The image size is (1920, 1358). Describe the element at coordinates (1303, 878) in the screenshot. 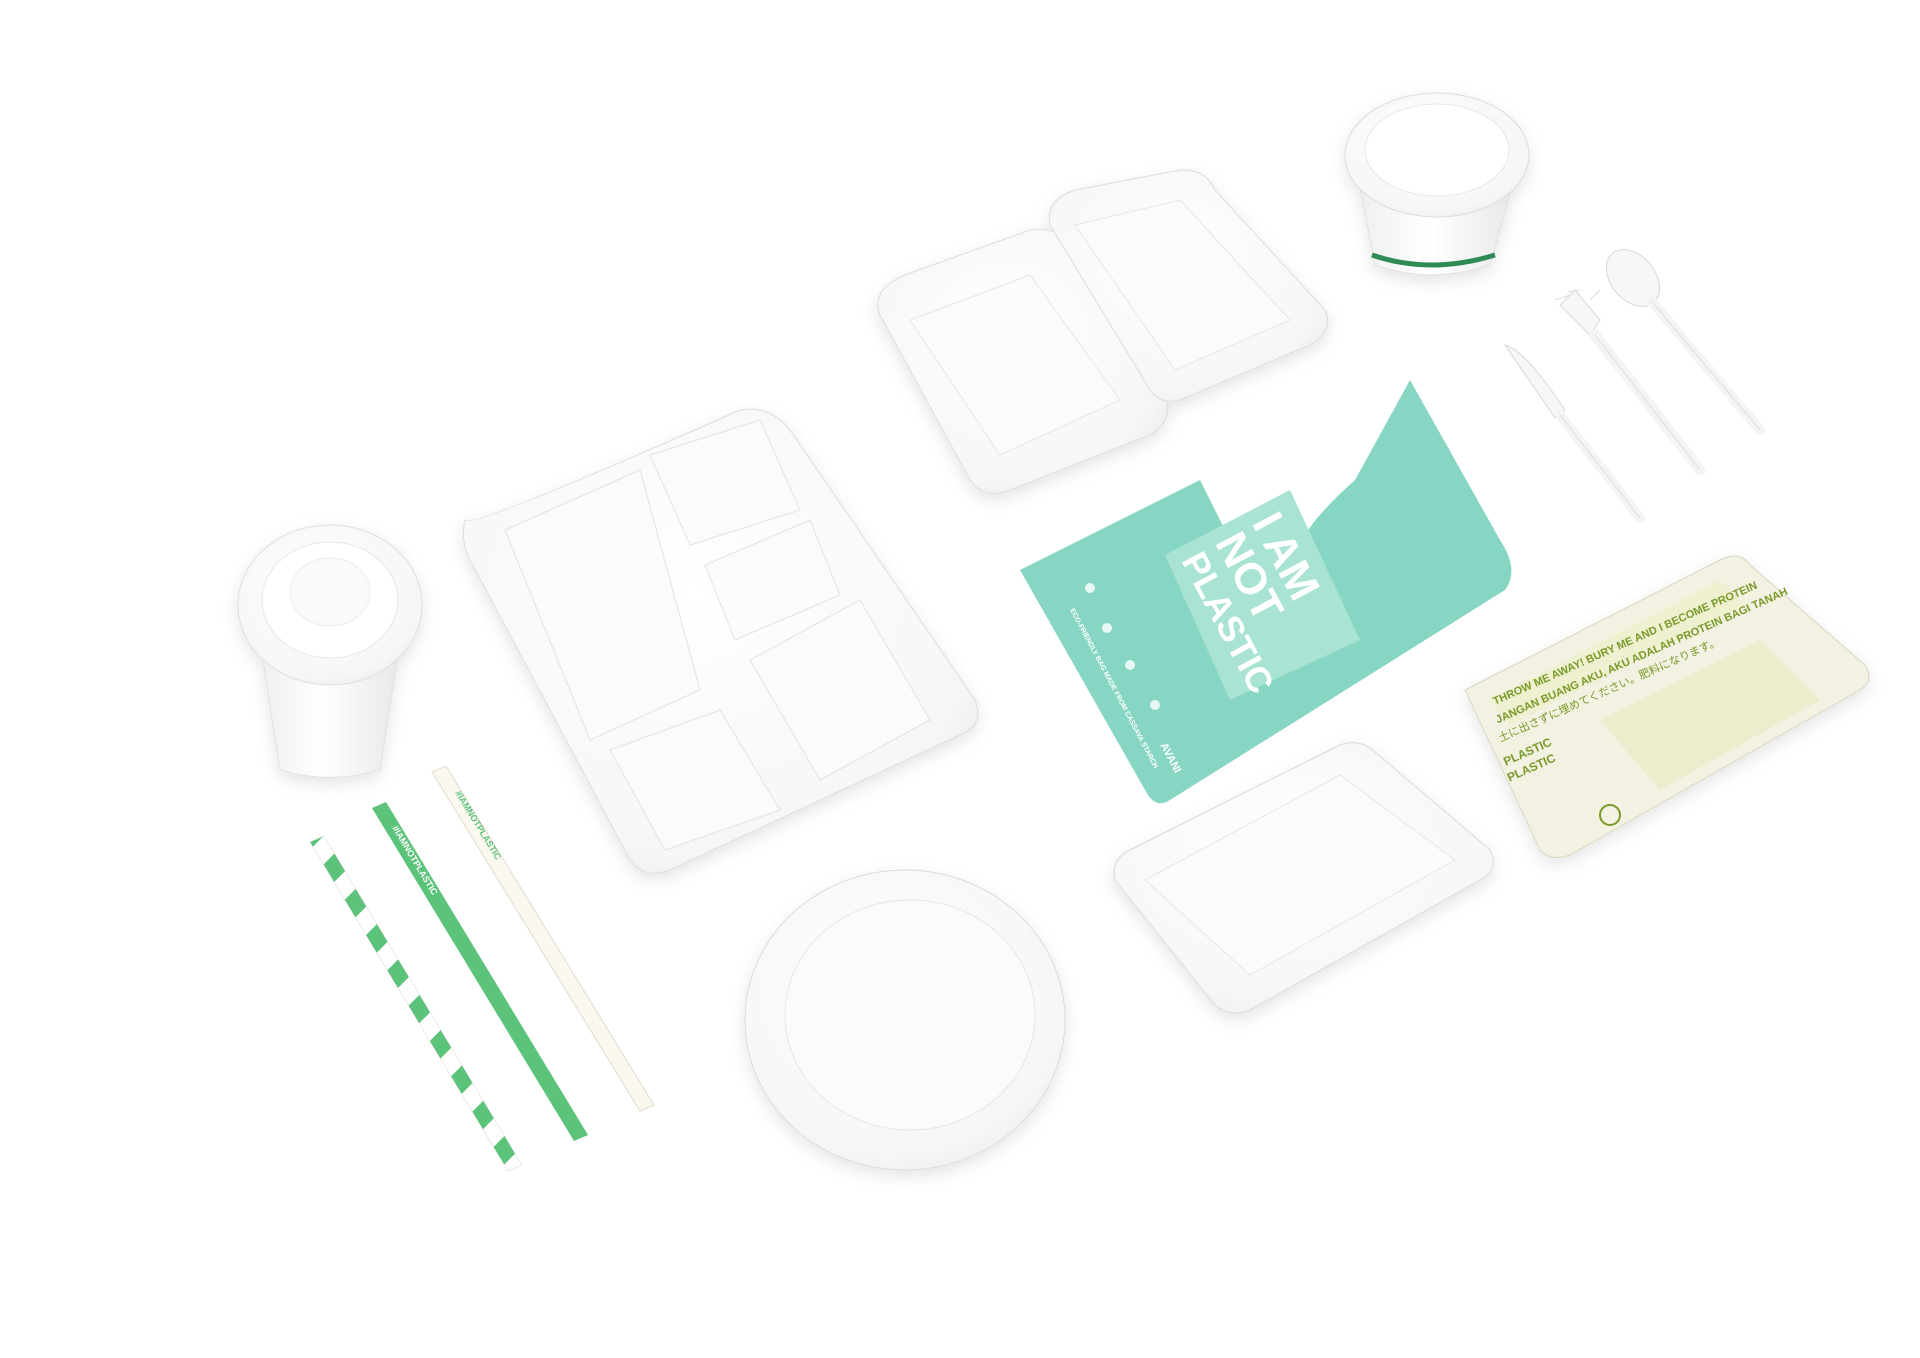

I see `food-tray` at that location.